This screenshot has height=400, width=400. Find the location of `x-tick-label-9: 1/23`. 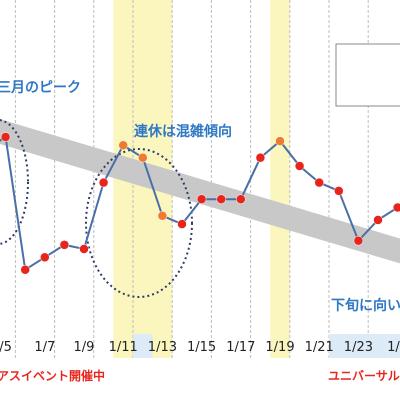

x-tick-label-9: 1/23 is located at coordinates (358, 347).